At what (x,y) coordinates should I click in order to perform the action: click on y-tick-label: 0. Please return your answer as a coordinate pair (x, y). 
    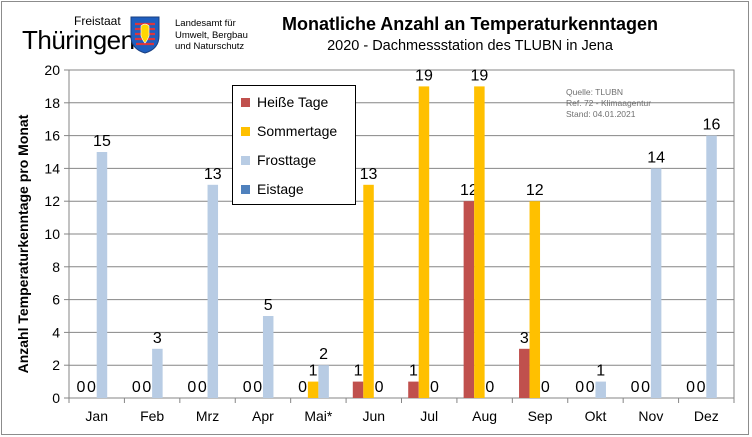
    Looking at the image, I should click on (56, 398).